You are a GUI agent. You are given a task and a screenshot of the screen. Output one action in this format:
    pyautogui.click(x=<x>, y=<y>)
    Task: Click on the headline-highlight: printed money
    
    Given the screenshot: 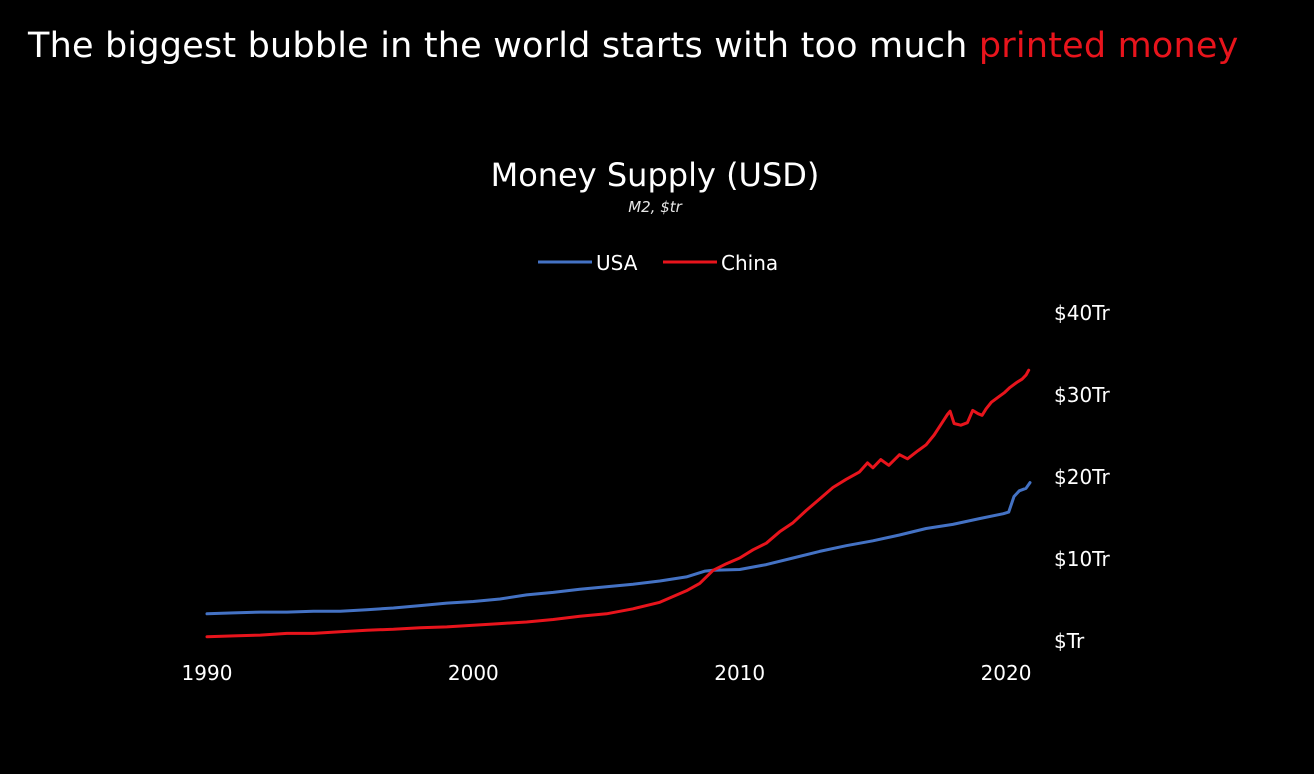 What is the action you would take?
    pyautogui.click(x=1108, y=46)
    